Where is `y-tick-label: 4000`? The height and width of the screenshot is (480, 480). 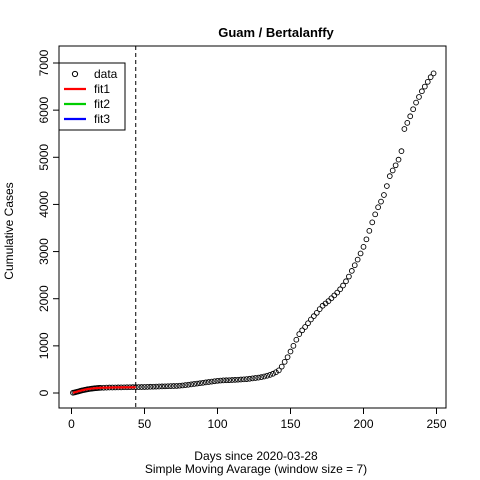
y-tick-label: 4000 is located at coordinates (44, 204).